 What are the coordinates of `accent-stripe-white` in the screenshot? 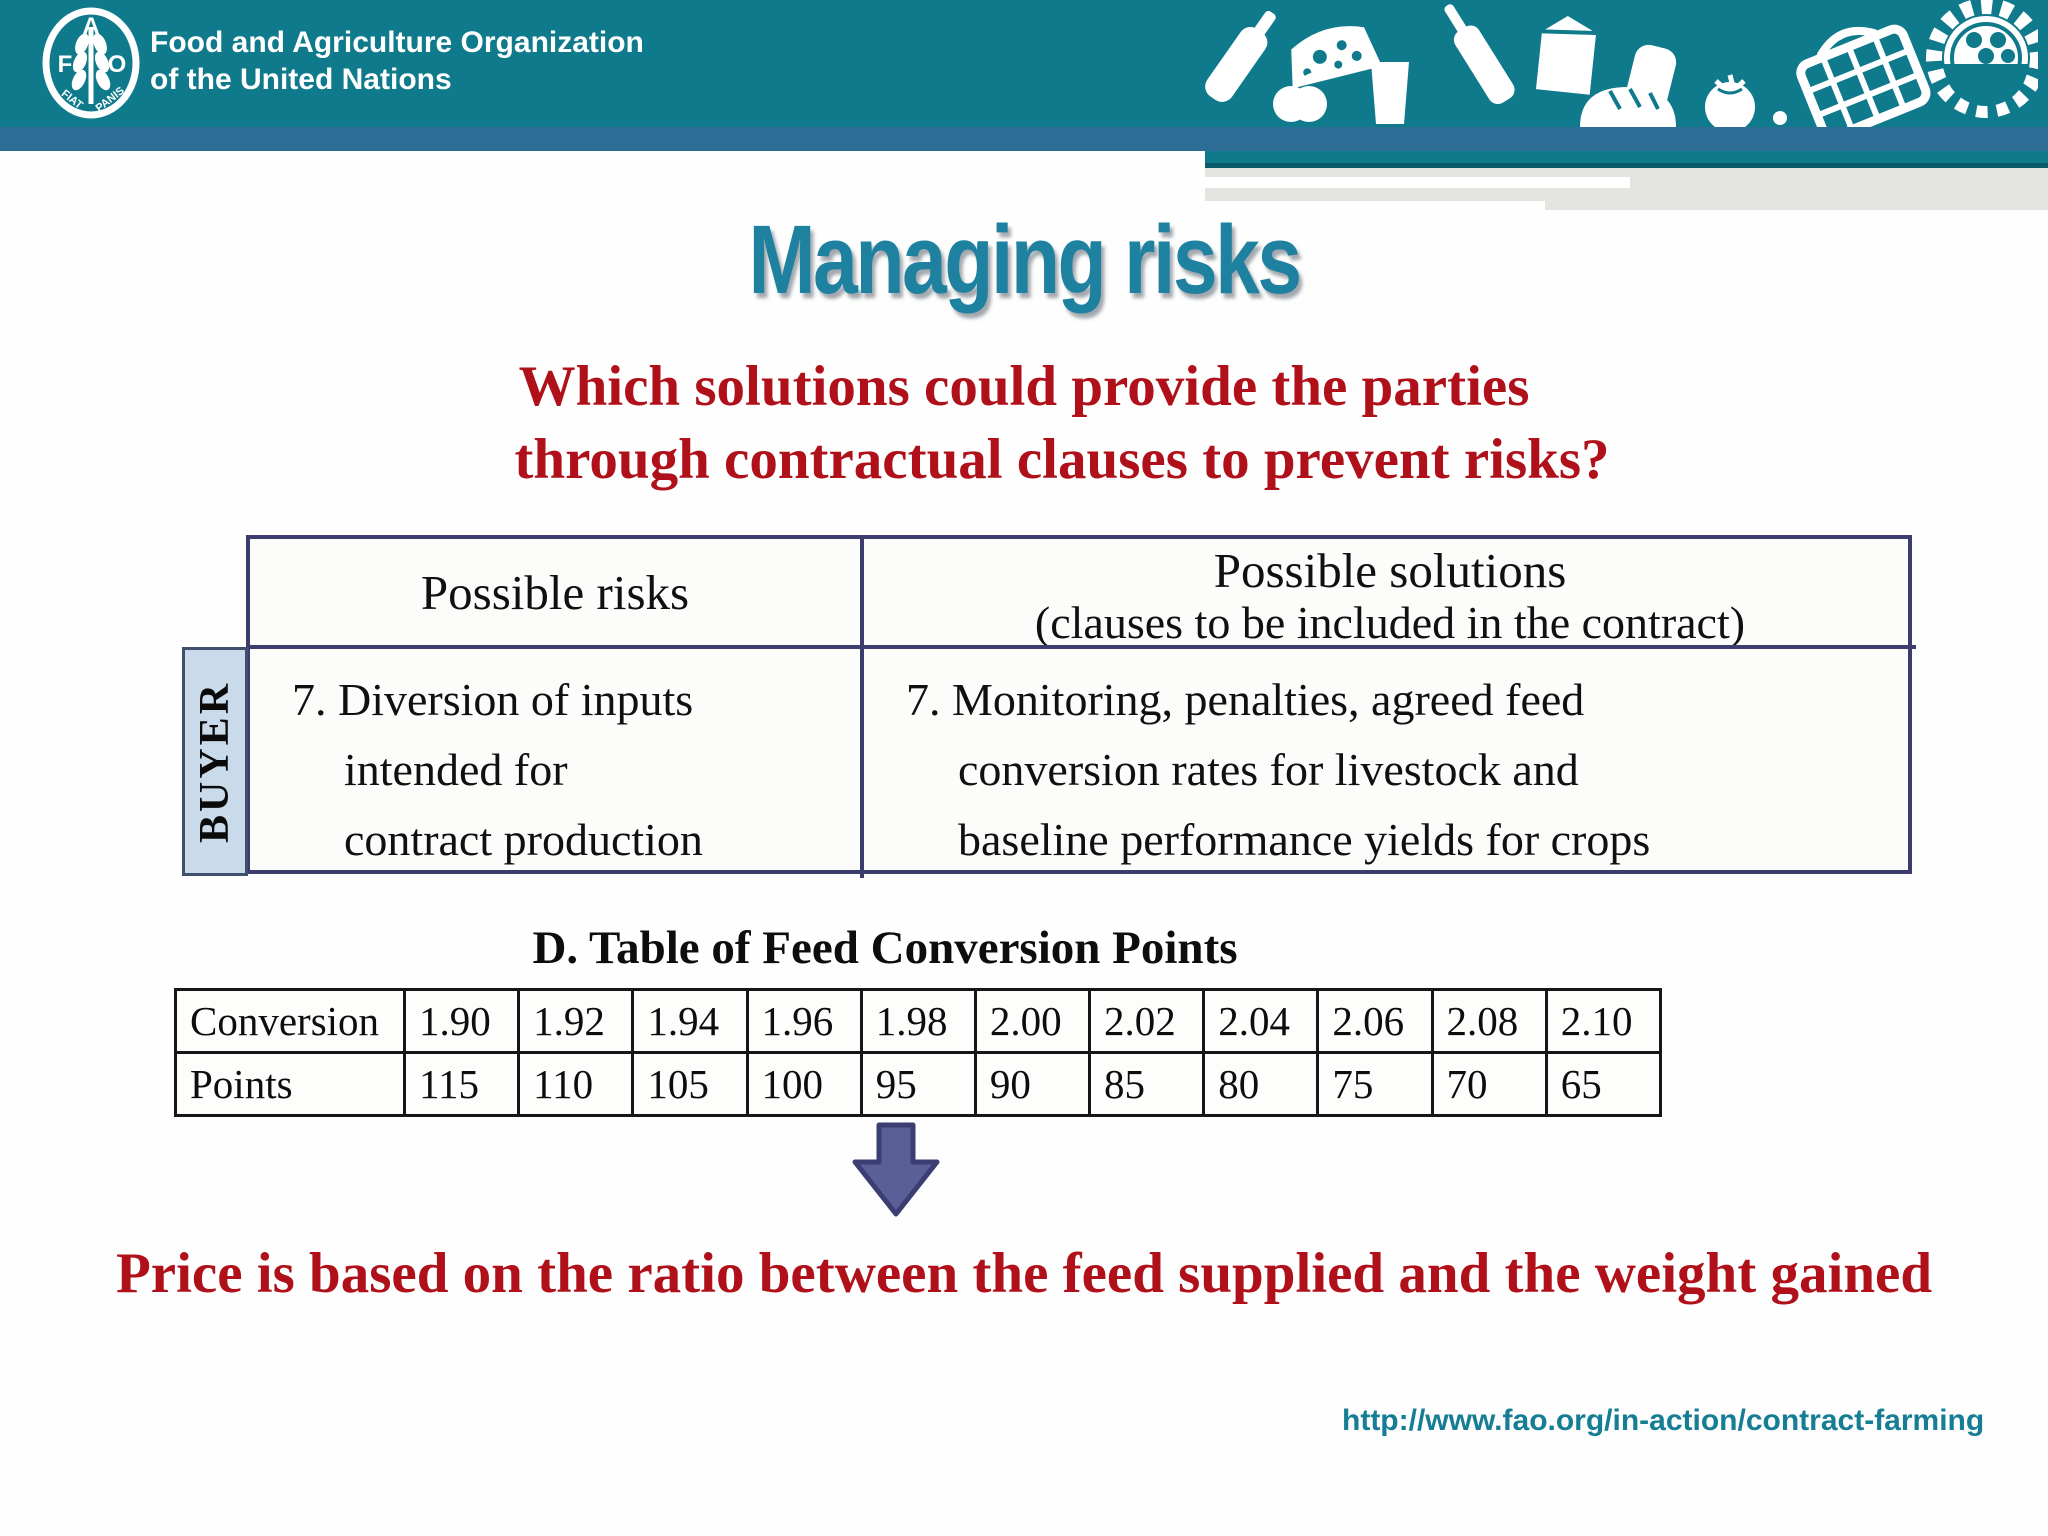 It's located at (1417, 182).